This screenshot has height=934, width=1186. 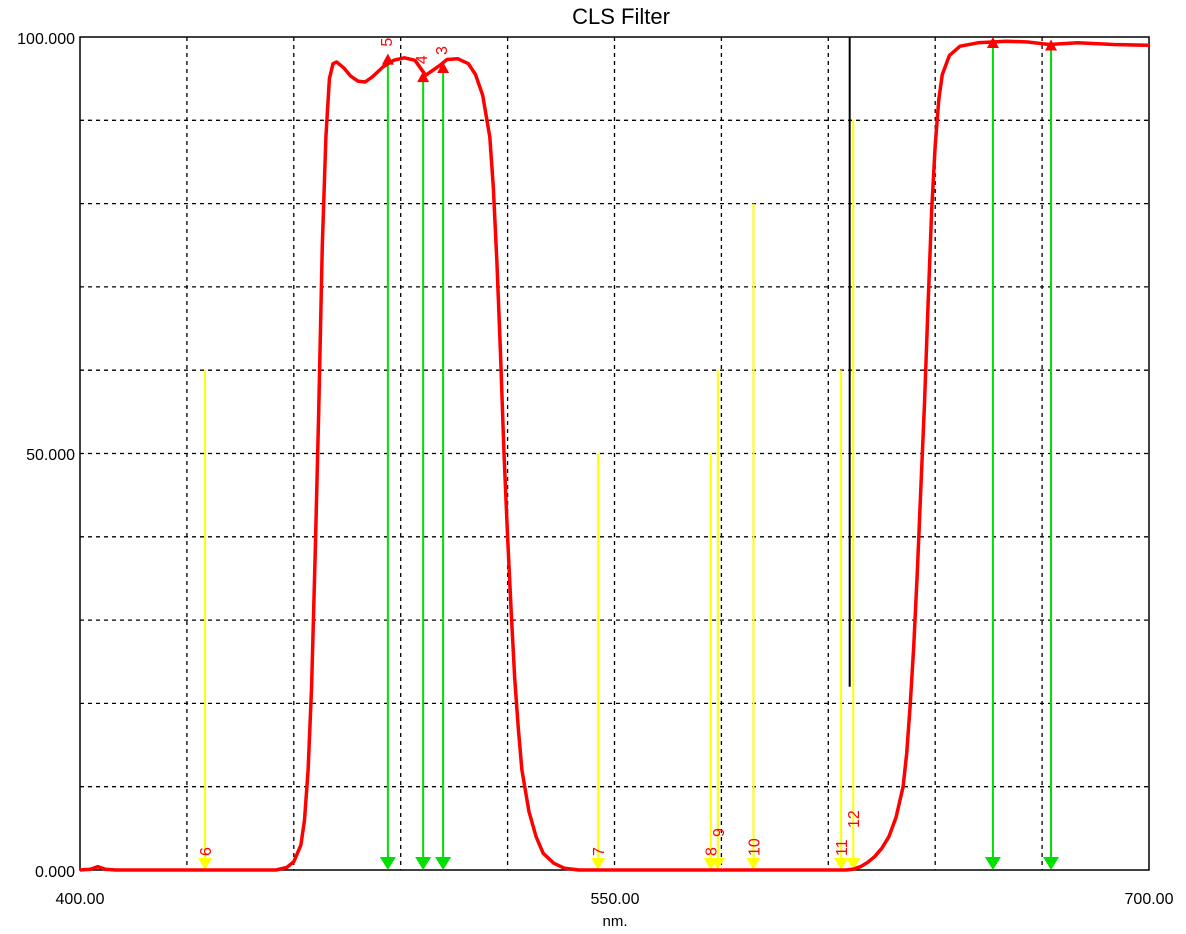 What do you see at coordinates (854, 819) in the screenshot?
I see `marker-label: 12` at bounding box center [854, 819].